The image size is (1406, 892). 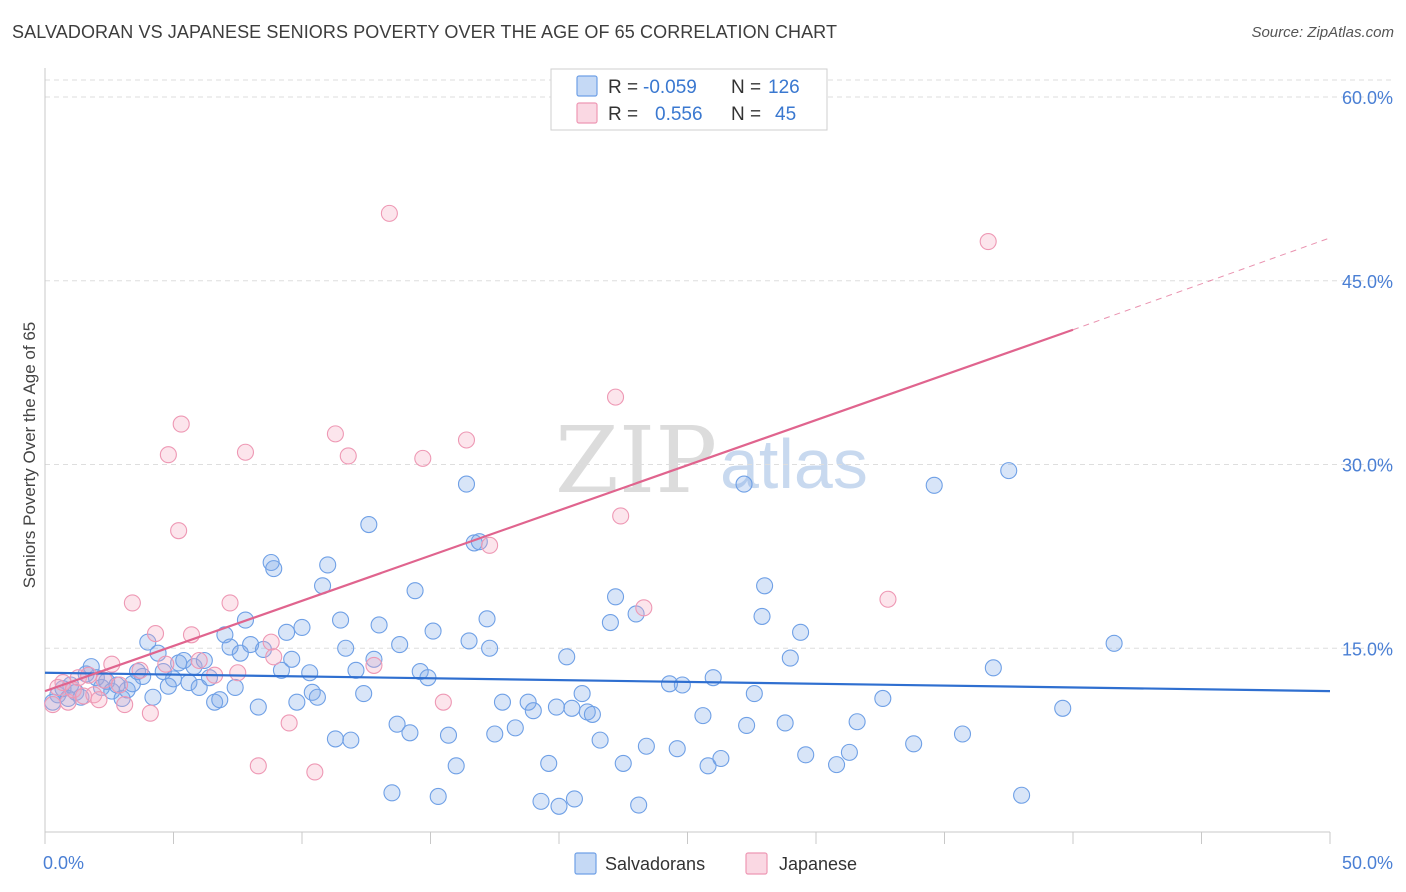 What do you see at coordinates (784, 87) in the screenshot?
I see `stats-n-value-1: 126` at bounding box center [784, 87].